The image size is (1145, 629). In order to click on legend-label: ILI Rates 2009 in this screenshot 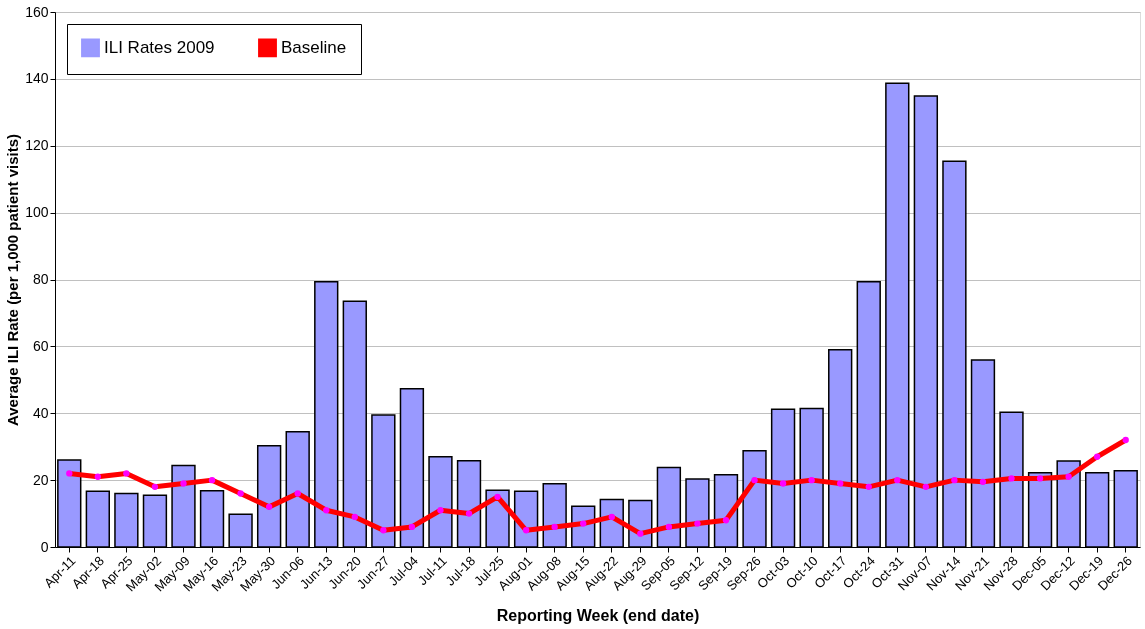, I will do `click(159, 47)`.